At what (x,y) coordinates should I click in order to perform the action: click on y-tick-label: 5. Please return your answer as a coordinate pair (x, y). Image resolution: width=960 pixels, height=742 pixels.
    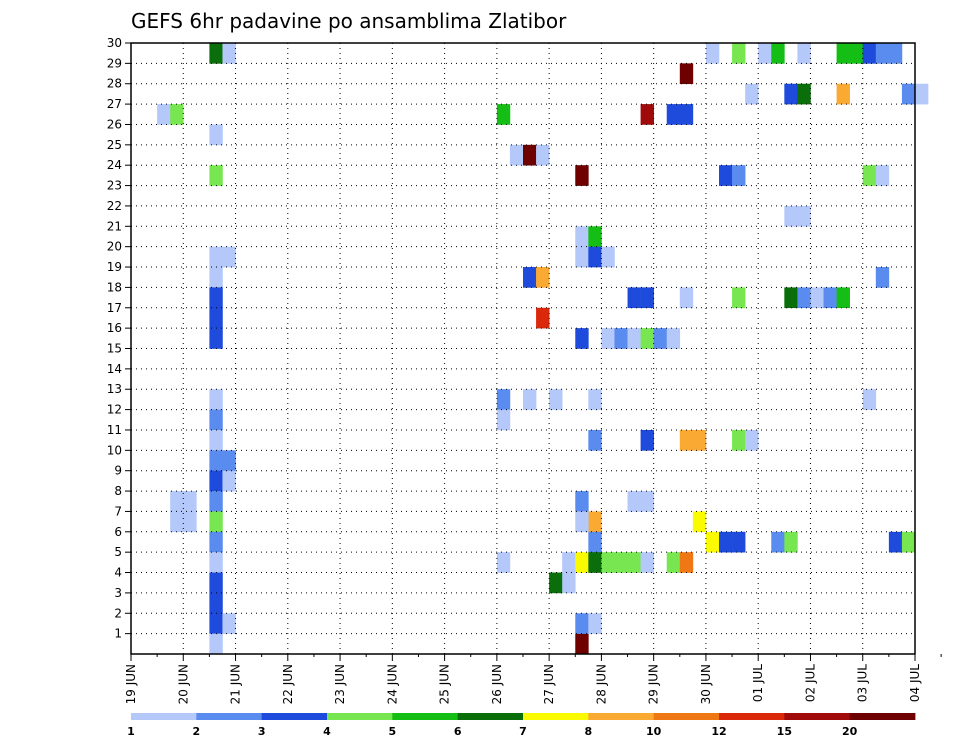
    Looking at the image, I should click on (118, 552).